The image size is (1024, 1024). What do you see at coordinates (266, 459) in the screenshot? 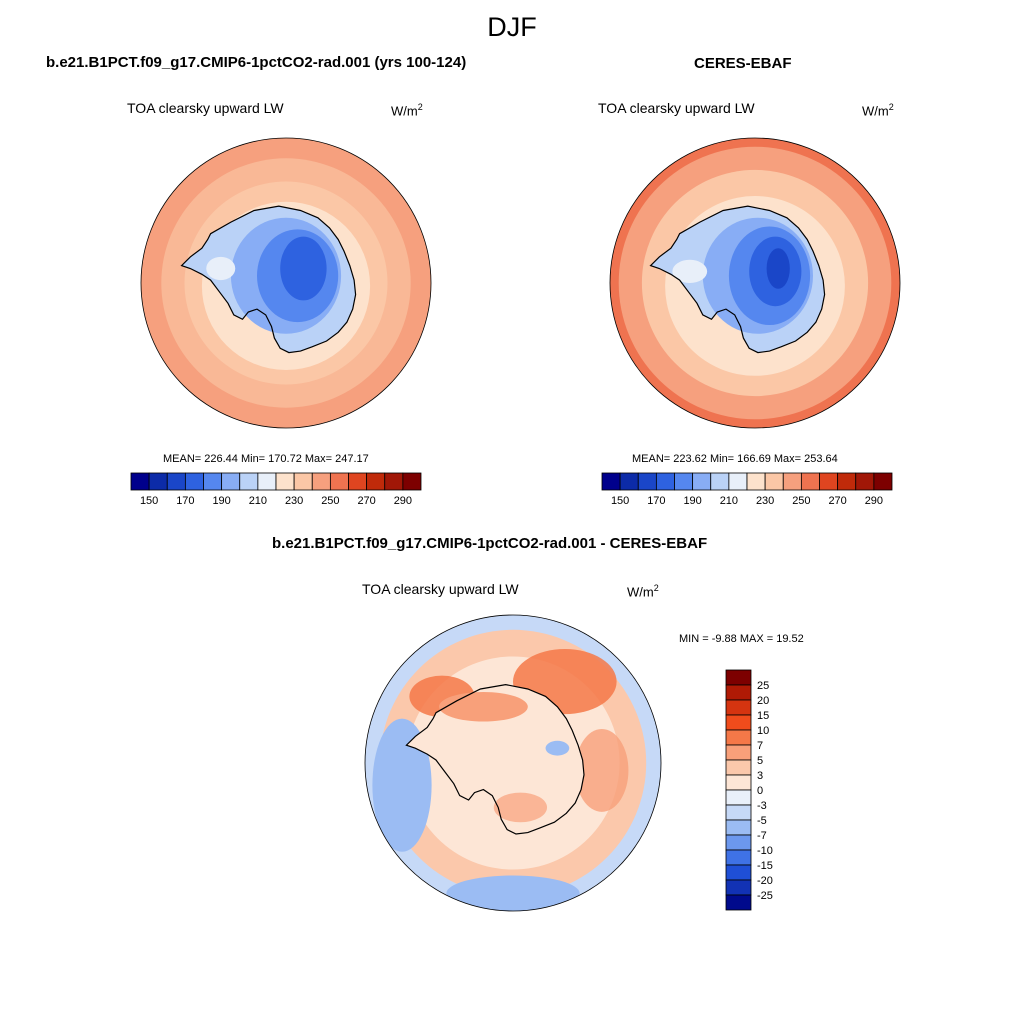
I see `model-stats: MEAN= 226.44 Min= 170.72 Max= 247.17` at bounding box center [266, 459].